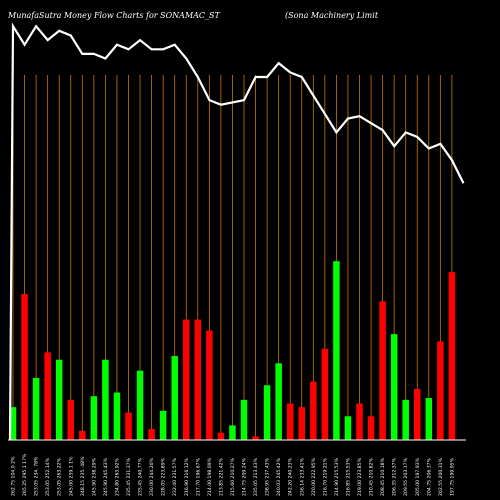 Image resolution: width=500 pixels, height=500 pixels. What do you see at coordinates (406, 476) in the screenshot?
I see `x-tick-label: 209.55 203.17%` at bounding box center [406, 476].